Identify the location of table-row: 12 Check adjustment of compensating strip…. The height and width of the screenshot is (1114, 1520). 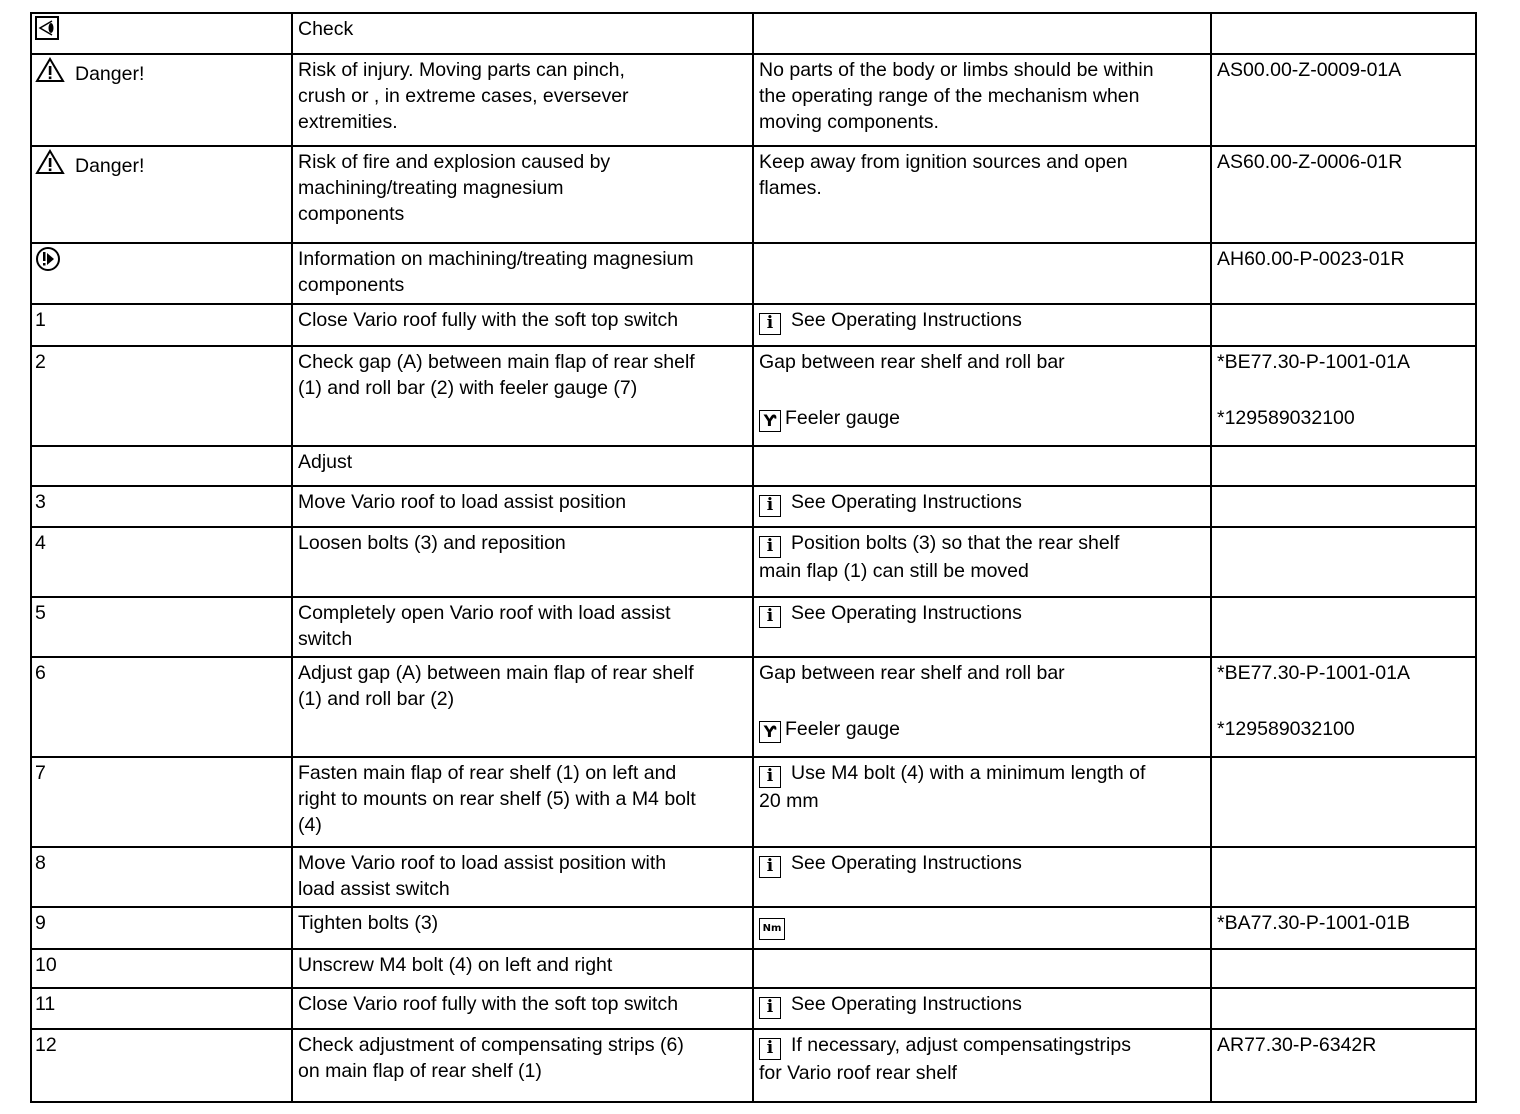
(753, 1065).